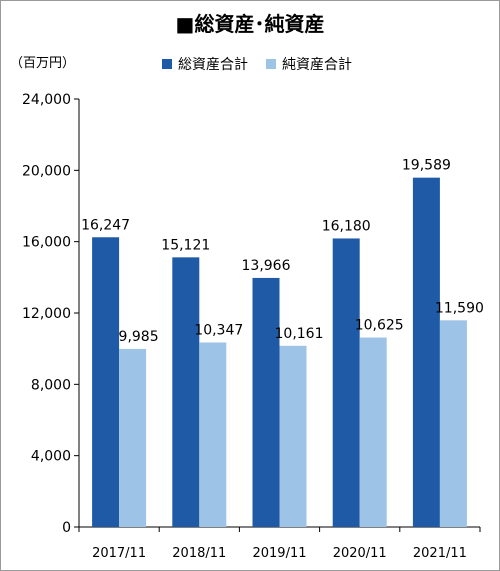 This screenshot has width=500, height=571. I want to click on legend: 総資産合計 純資産合計, so click(257, 64).